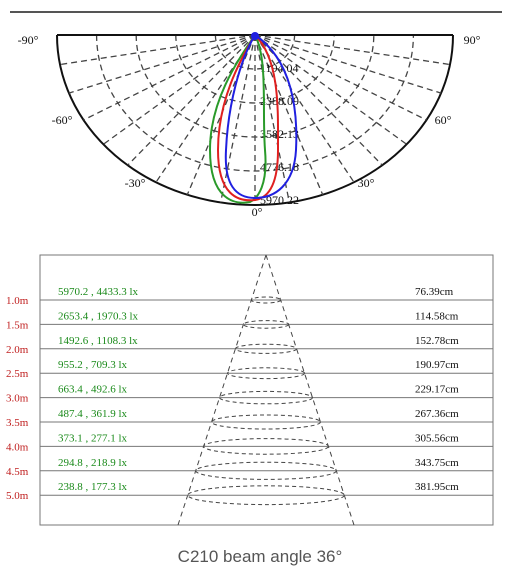 This screenshot has height=580, width=520. What do you see at coordinates (17, 472) in the screenshot?
I see `distance-label: 4.5m` at bounding box center [17, 472].